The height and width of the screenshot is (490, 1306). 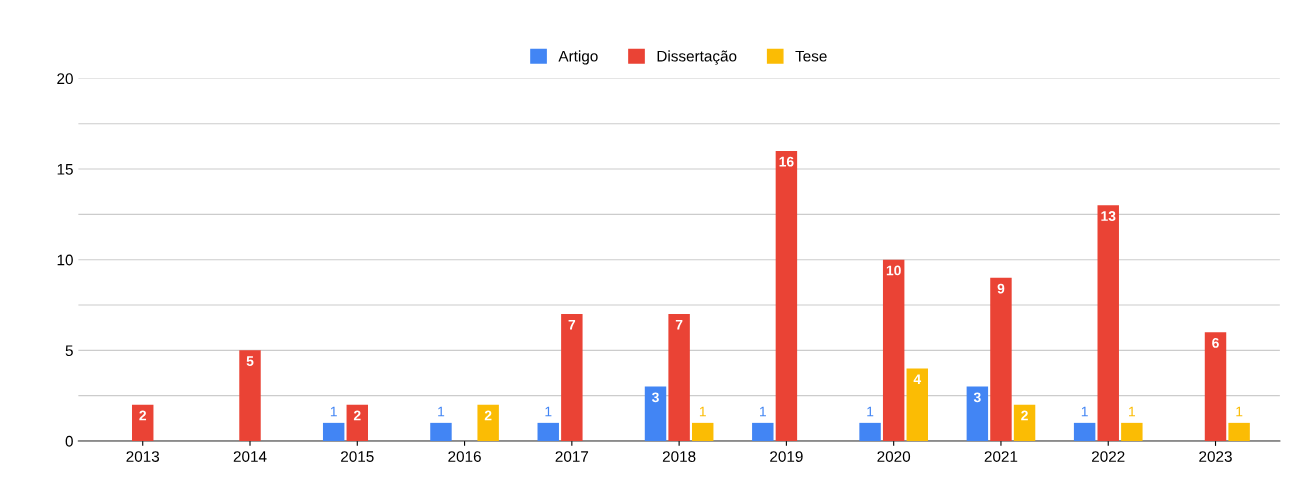 I want to click on x-tick-label: 2023, so click(x=1215, y=456).